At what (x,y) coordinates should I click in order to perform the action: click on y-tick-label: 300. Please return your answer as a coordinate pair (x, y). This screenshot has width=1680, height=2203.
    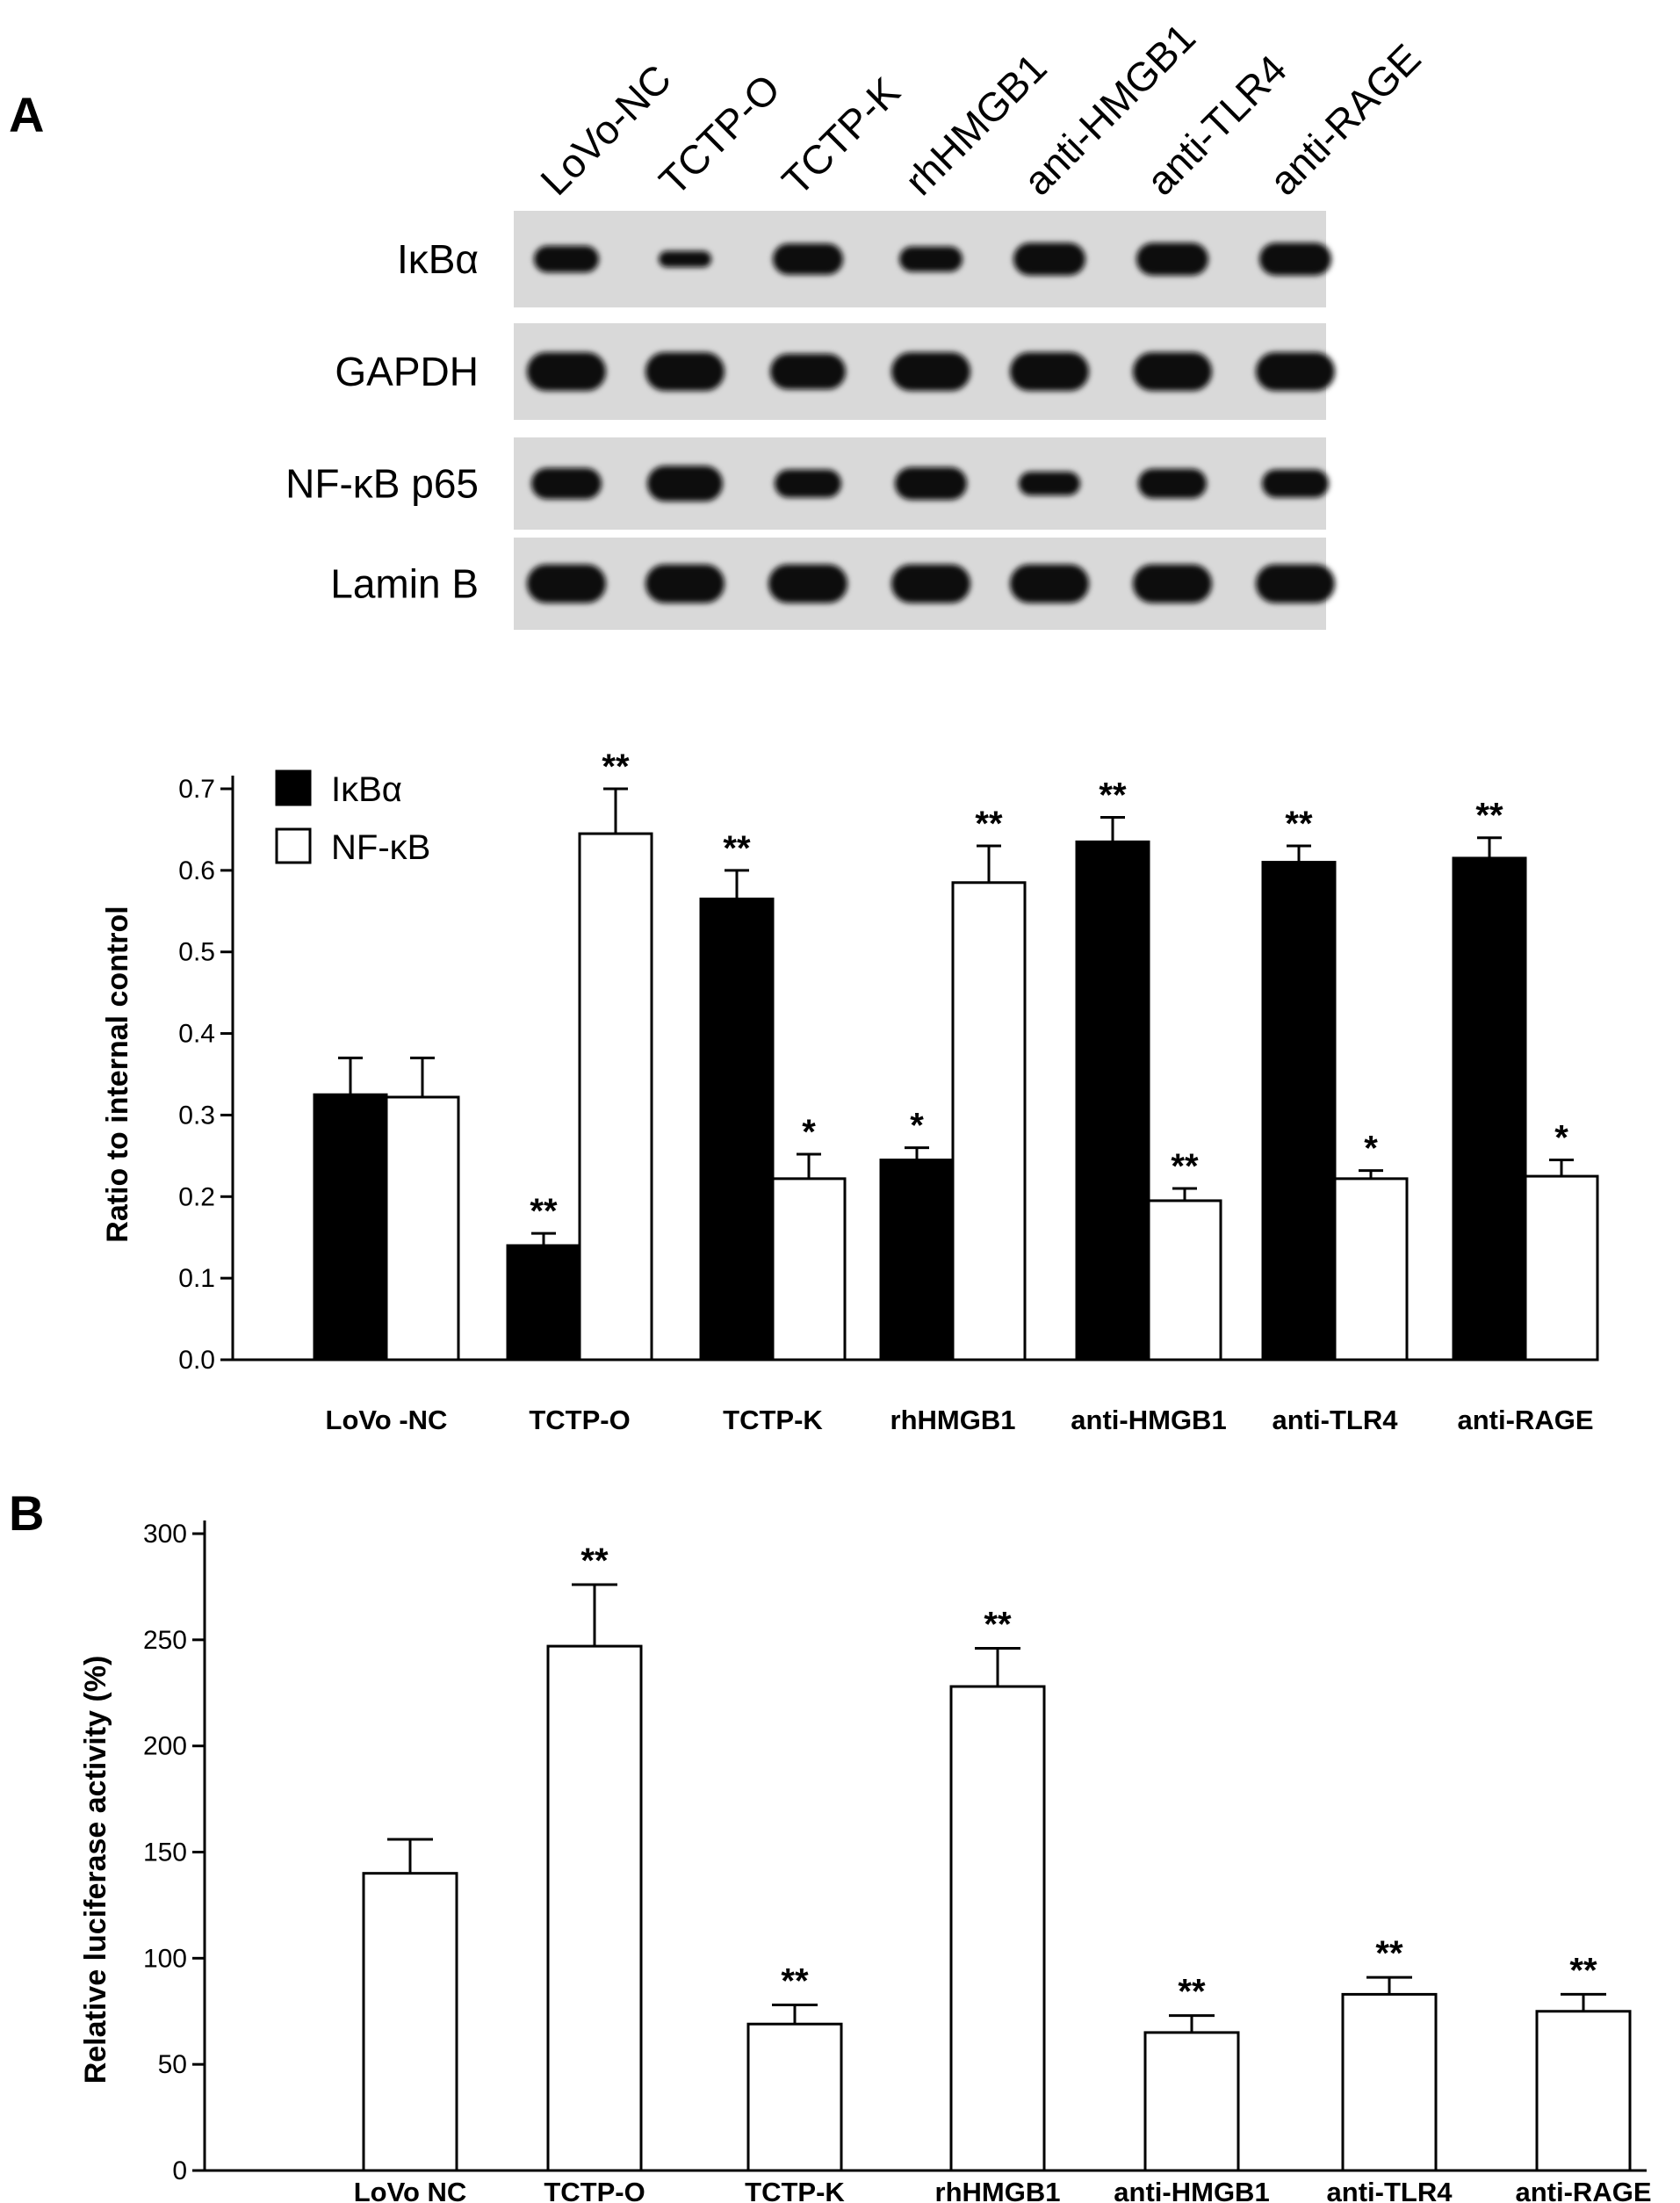
    Looking at the image, I should click on (165, 1534).